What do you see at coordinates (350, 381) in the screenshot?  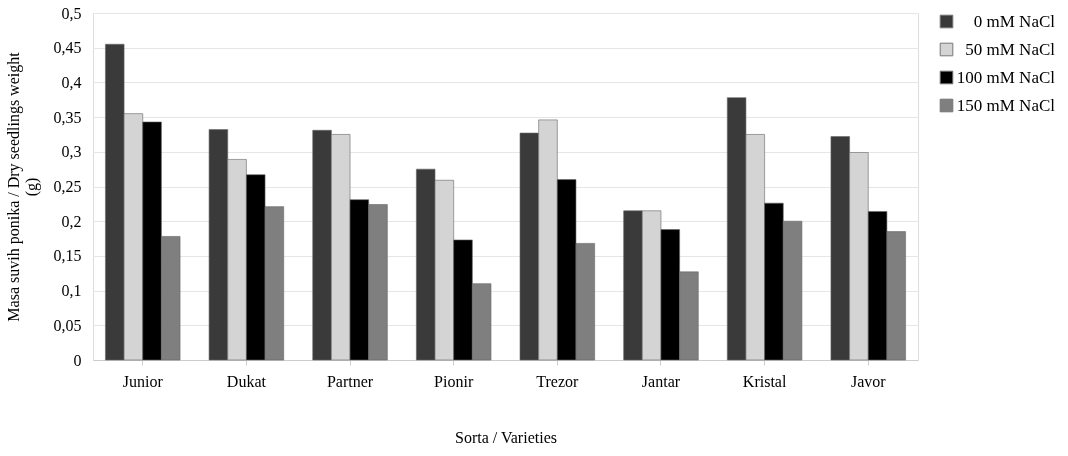 I see `x-tick-label: Partner` at bounding box center [350, 381].